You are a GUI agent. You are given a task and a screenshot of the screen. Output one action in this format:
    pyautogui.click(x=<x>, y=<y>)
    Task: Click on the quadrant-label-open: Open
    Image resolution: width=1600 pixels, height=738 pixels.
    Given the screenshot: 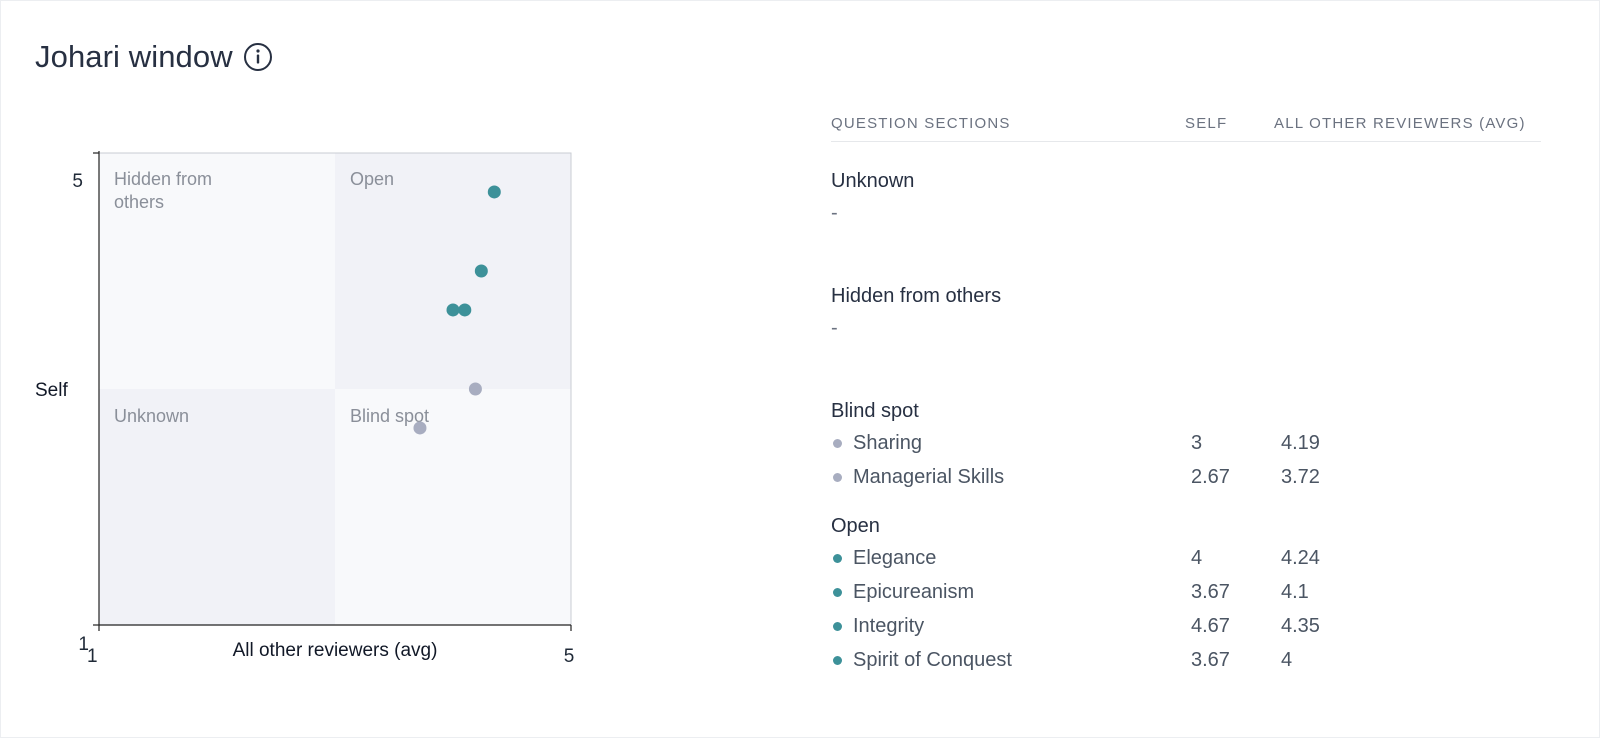 What is the action you would take?
    pyautogui.click(x=372, y=179)
    